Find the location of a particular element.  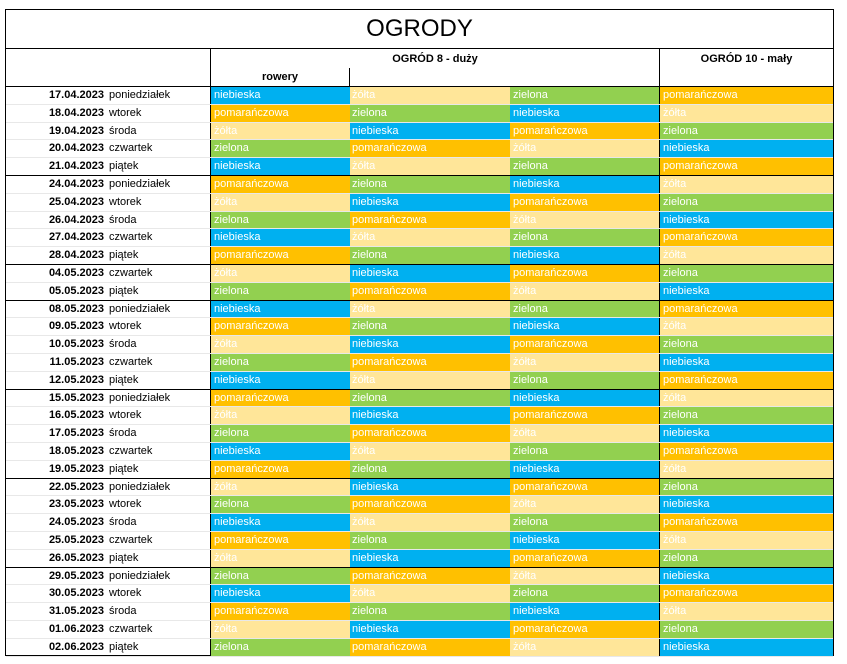

header-rowery: rowery is located at coordinates (280, 77).